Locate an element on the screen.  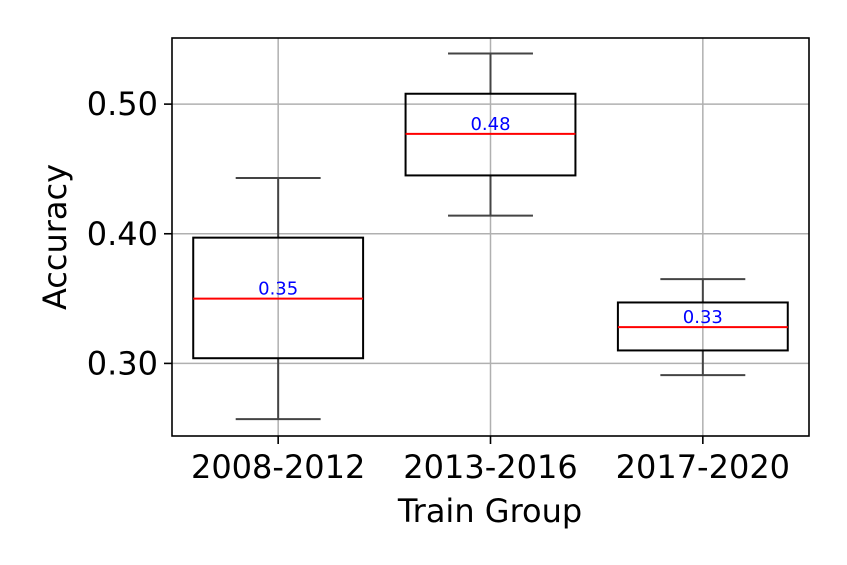
median-value-label: 0.33 is located at coordinates (703, 317).